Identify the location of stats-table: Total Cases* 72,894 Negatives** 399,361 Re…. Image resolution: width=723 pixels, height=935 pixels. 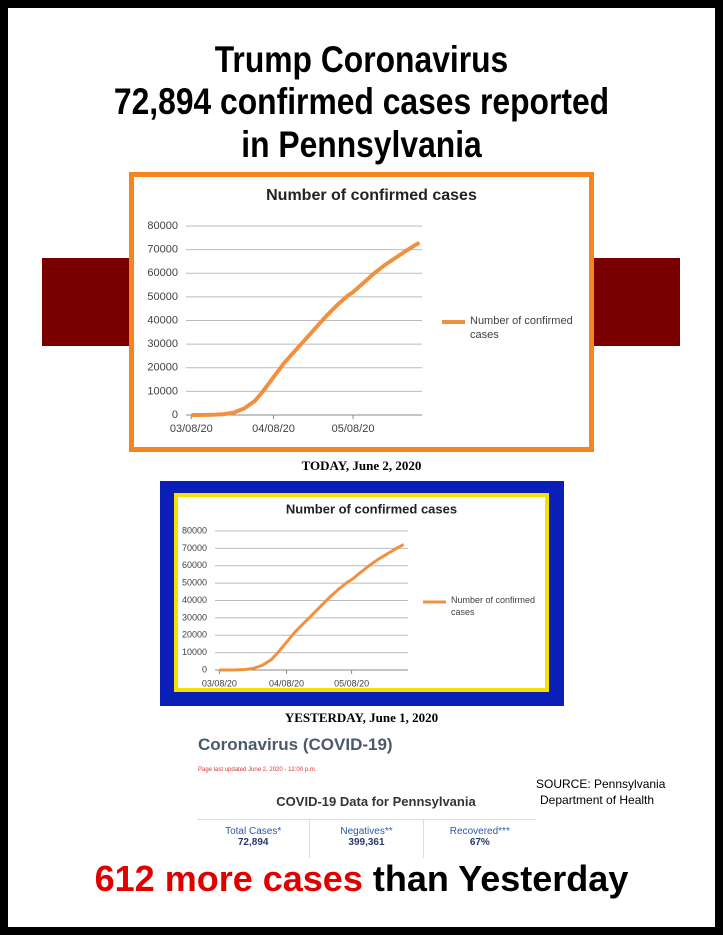
(366, 838).